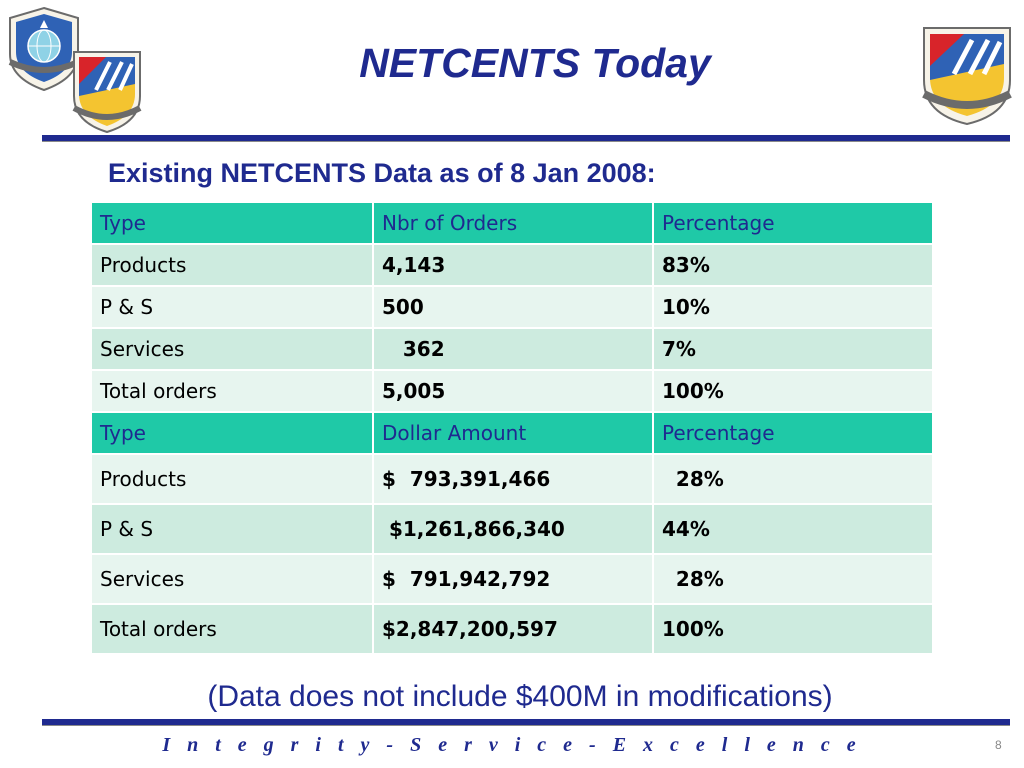 The width and height of the screenshot is (1024, 768). I want to click on table-row: Services 362 7%, so click(512, 349).